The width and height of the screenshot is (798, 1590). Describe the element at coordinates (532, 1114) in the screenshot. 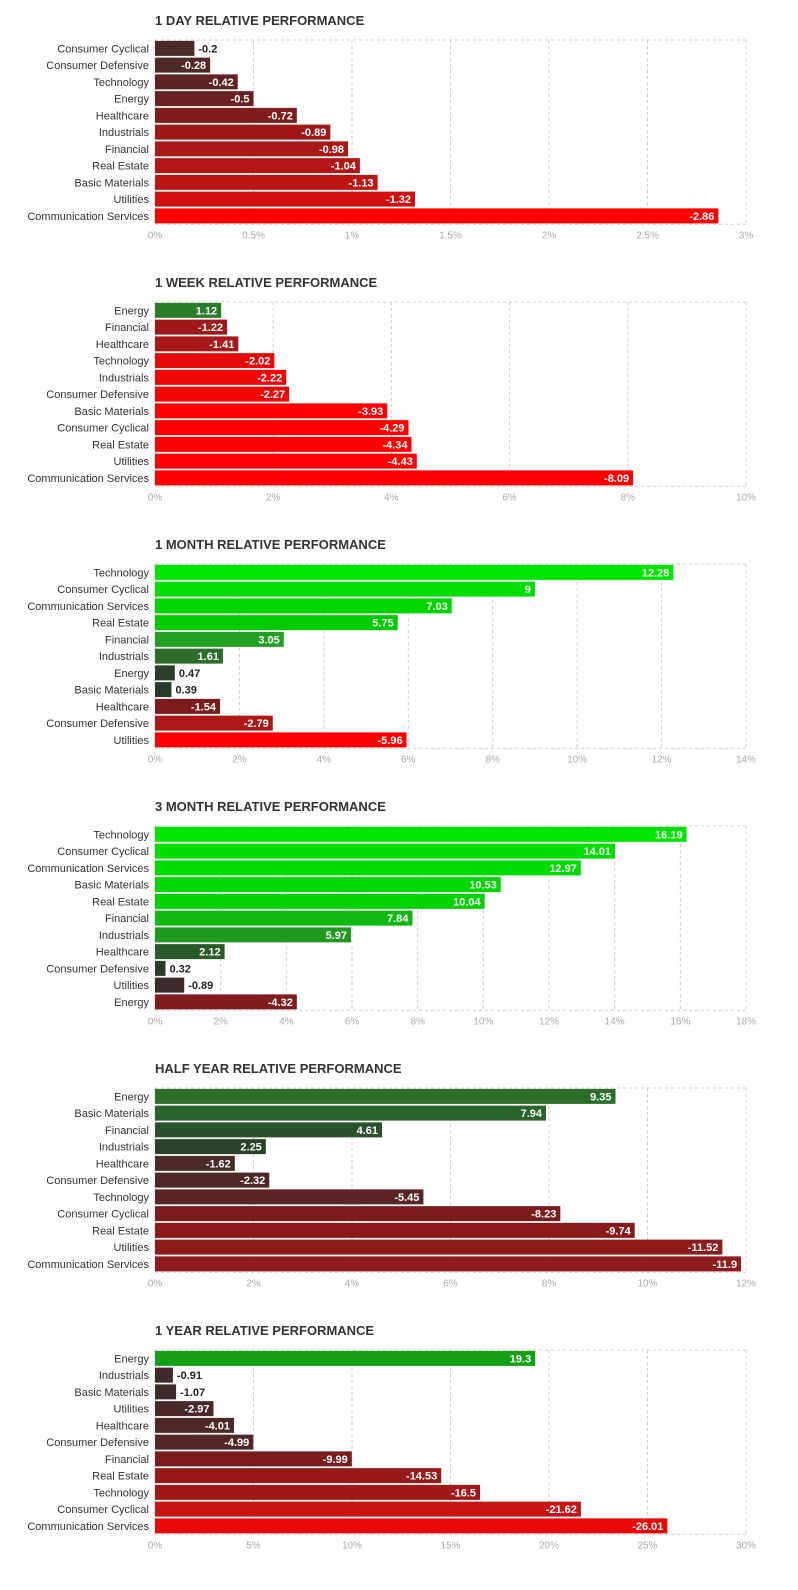

I see `bar-value-label: 7.94` at that location.